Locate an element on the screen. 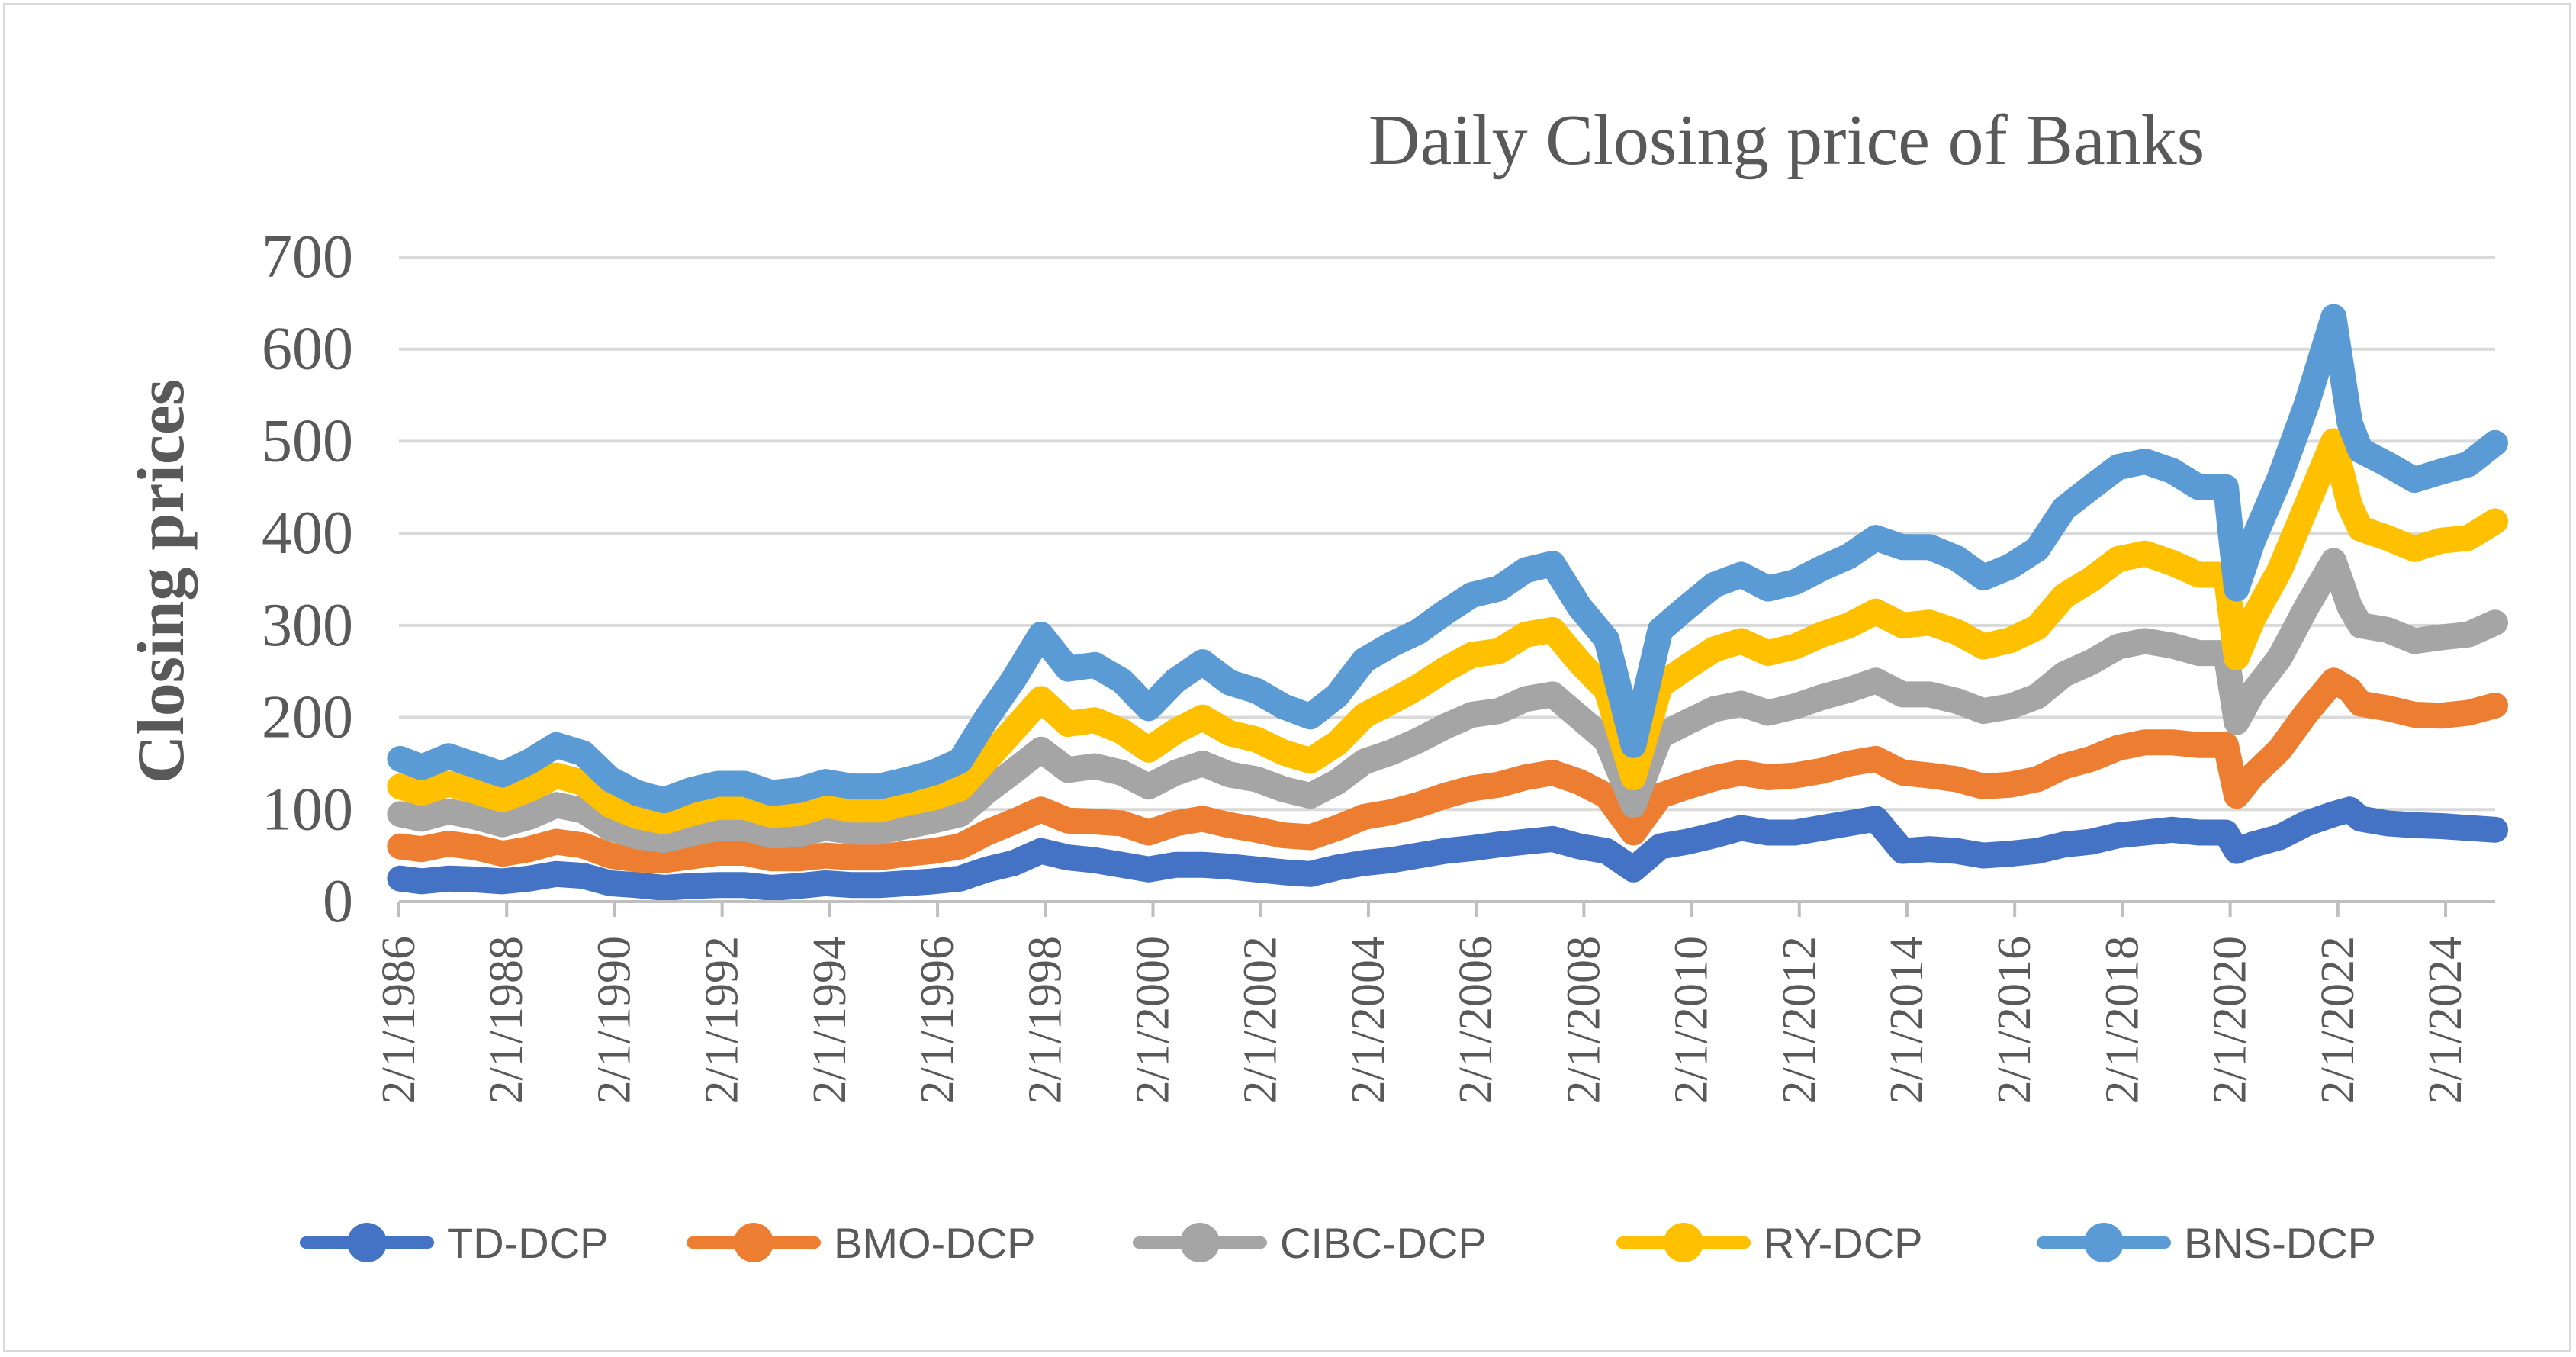 The image size is (2576, 1357). x-axis is located at coordinates (1446, 909).